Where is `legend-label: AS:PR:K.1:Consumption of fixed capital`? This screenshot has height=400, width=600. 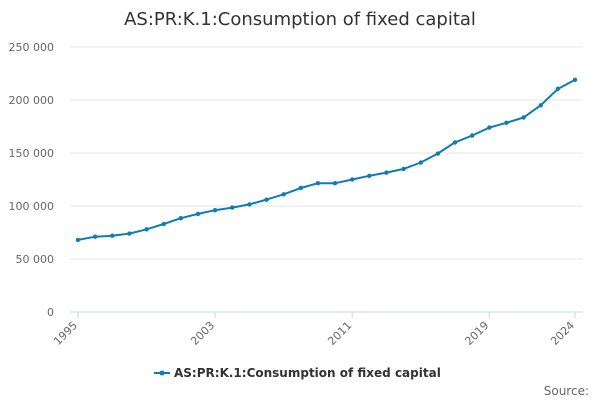
legend-label: AS:PR:K.1:Consumption of fixed capital is located at coordinates (307, 373).